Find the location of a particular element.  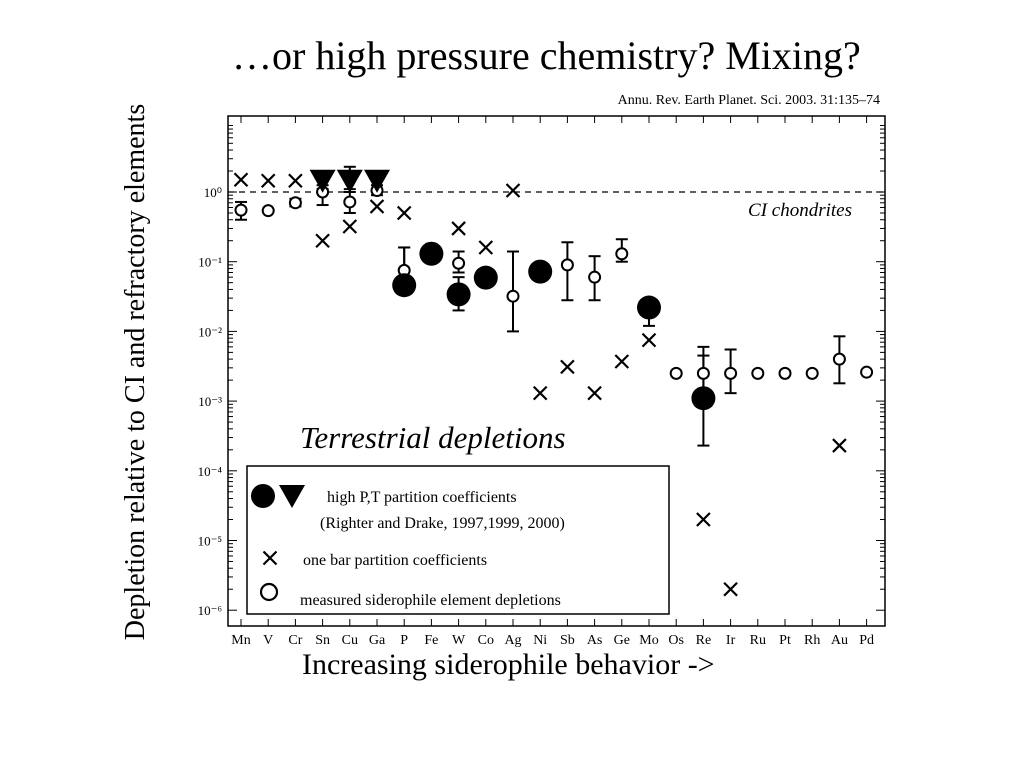

terrestrial-depletions-label: Terrestrial depletions is located at coordinates (433, 437).